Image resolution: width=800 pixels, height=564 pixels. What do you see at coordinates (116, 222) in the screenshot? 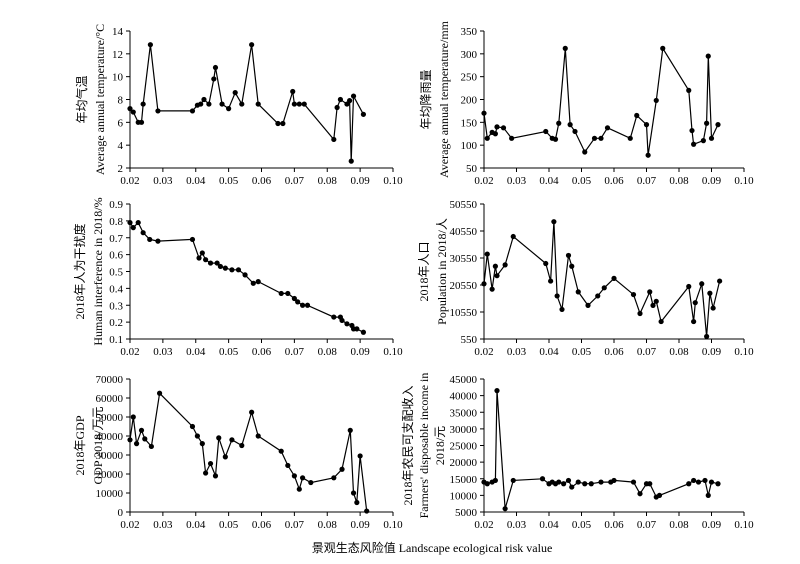
I see `y-tick-label: 0.8` at bounding box center [116, 222].